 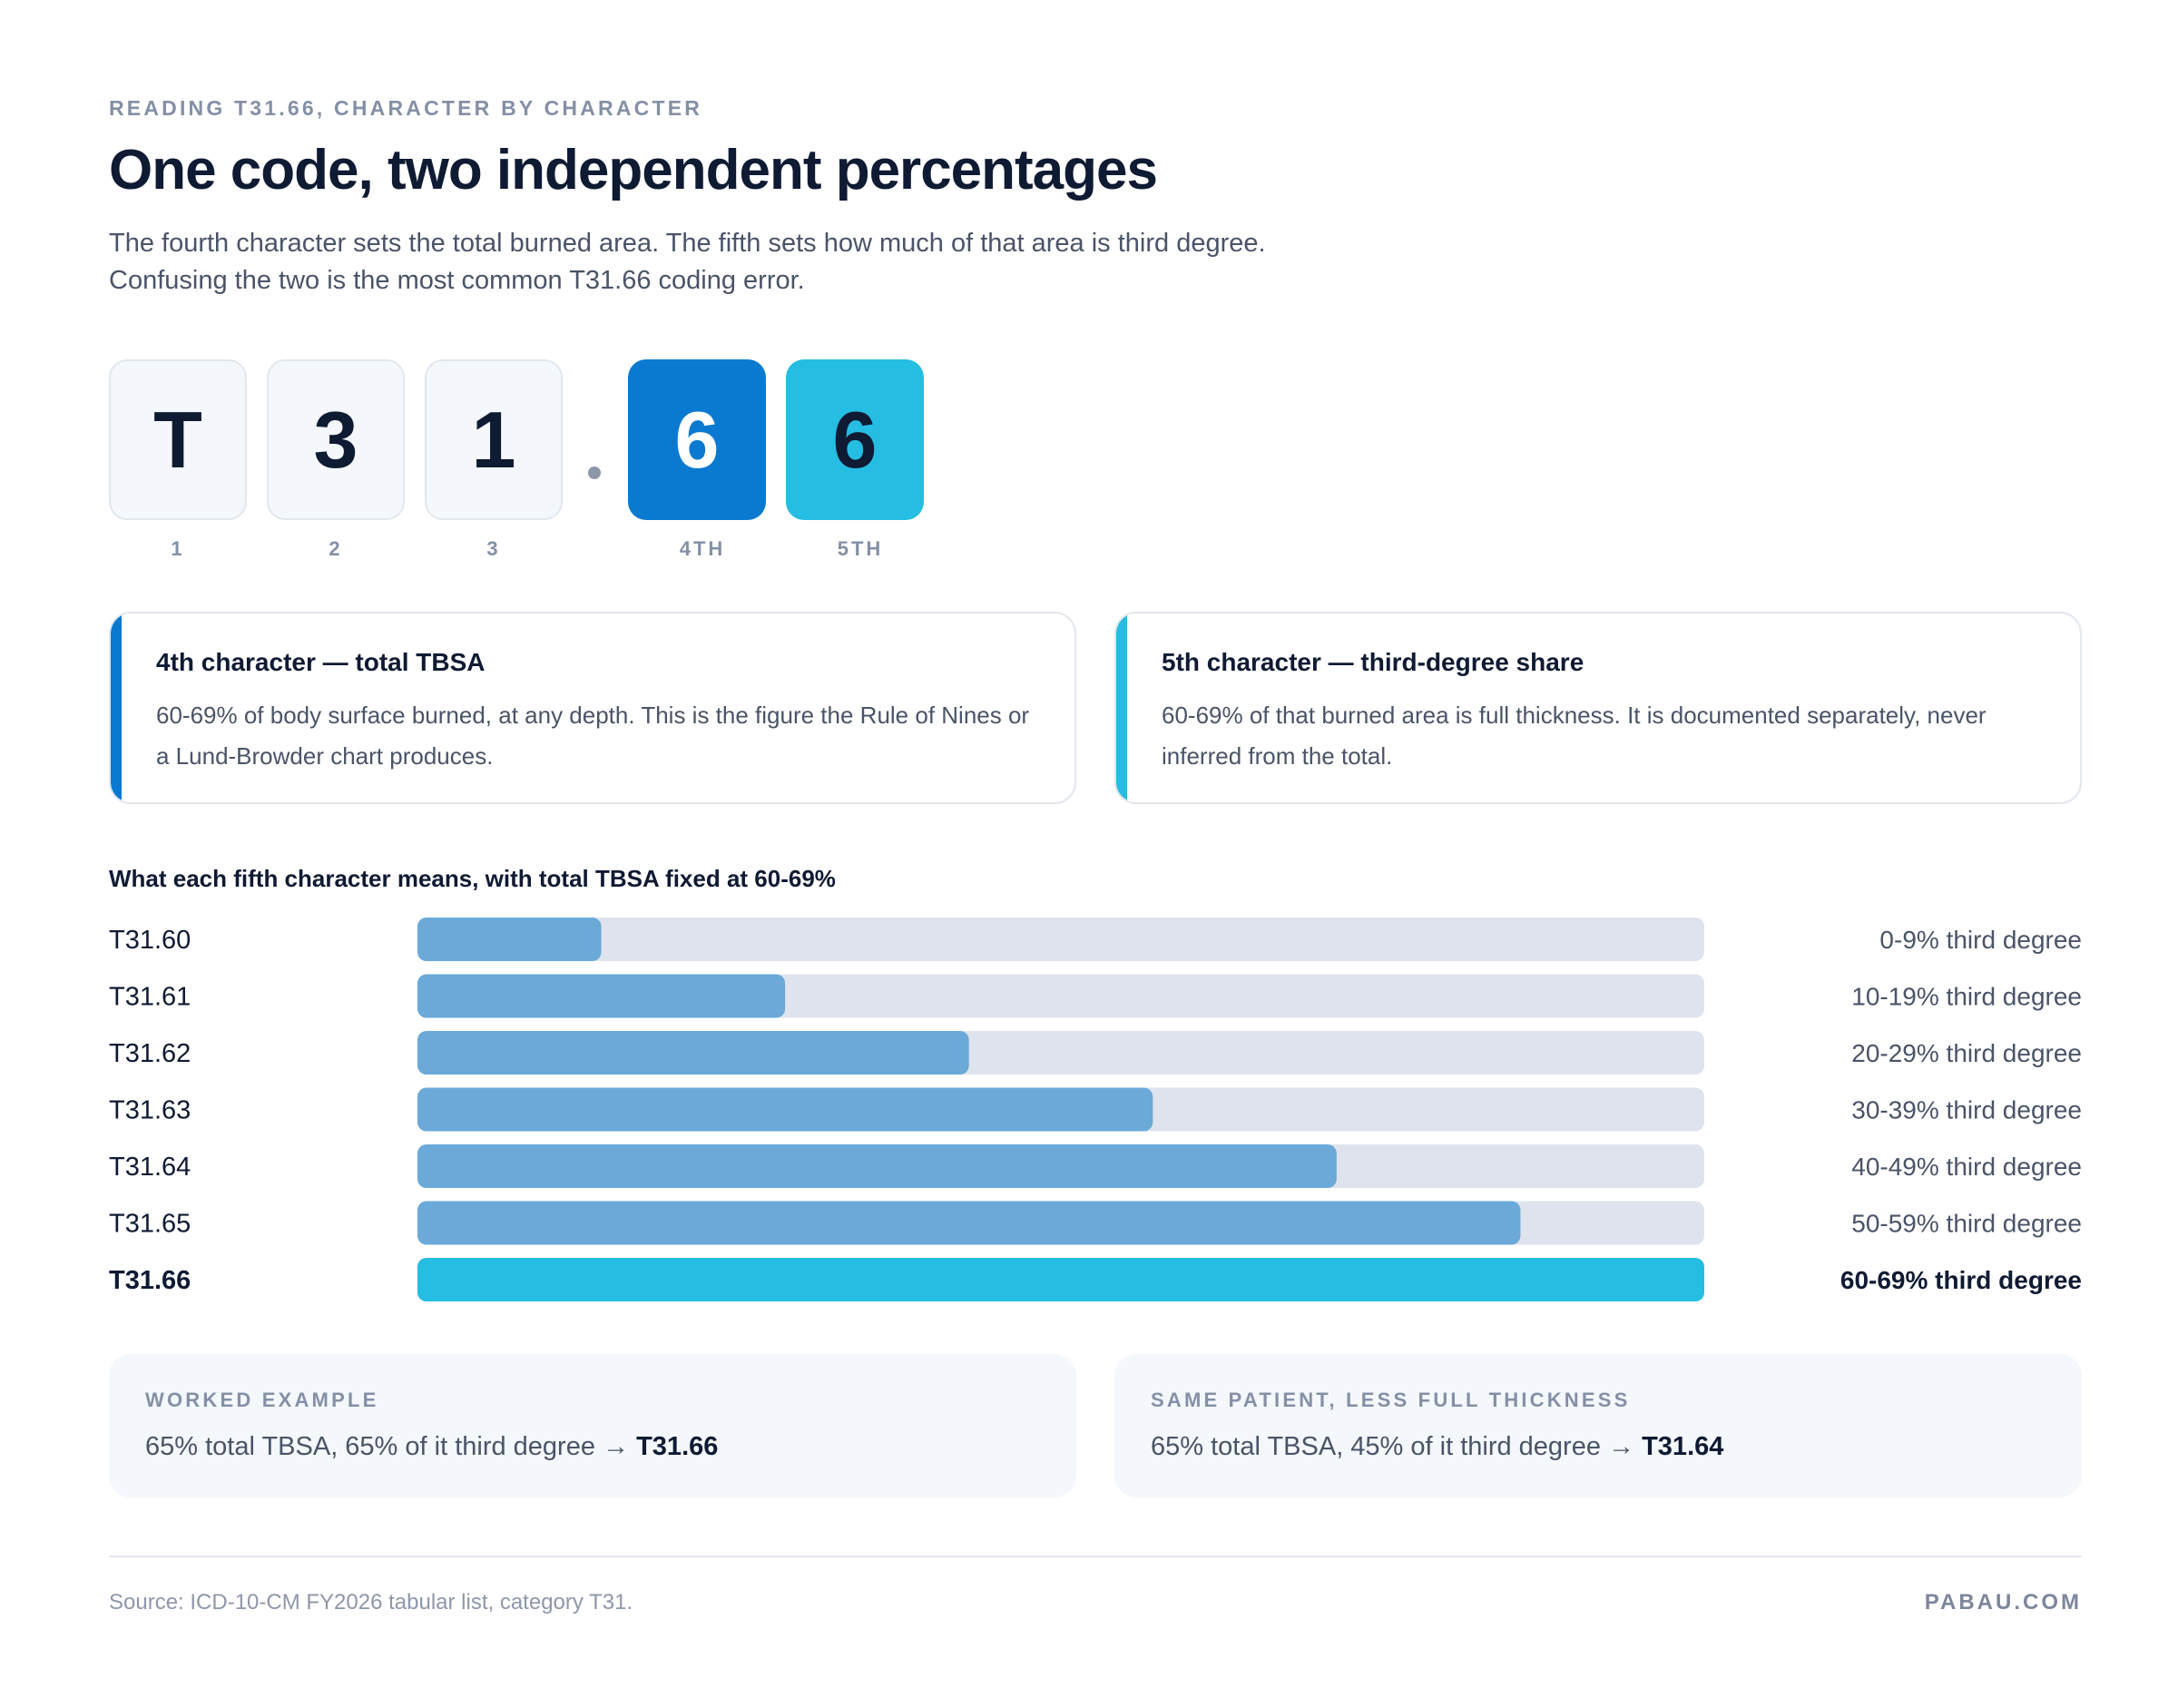 What do you see at coordinates (150, 1280) in the screenshot?
I see `category-label: T31.66` at bounding box center [150, 1280].